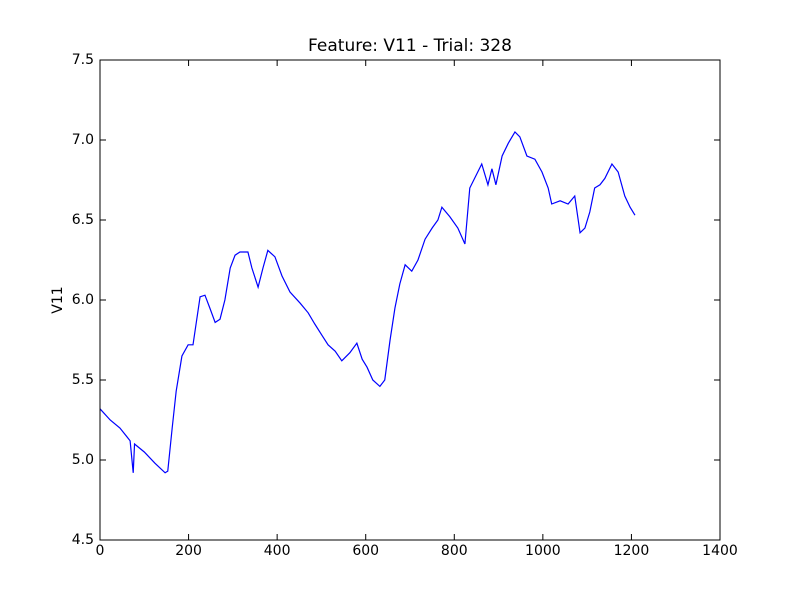 This screenshot has height=600, width=800. What do you see at coordinates (543, 551) in the screenshot?
I see `x-tick-label: 1000` at bounding box center [543, 551].